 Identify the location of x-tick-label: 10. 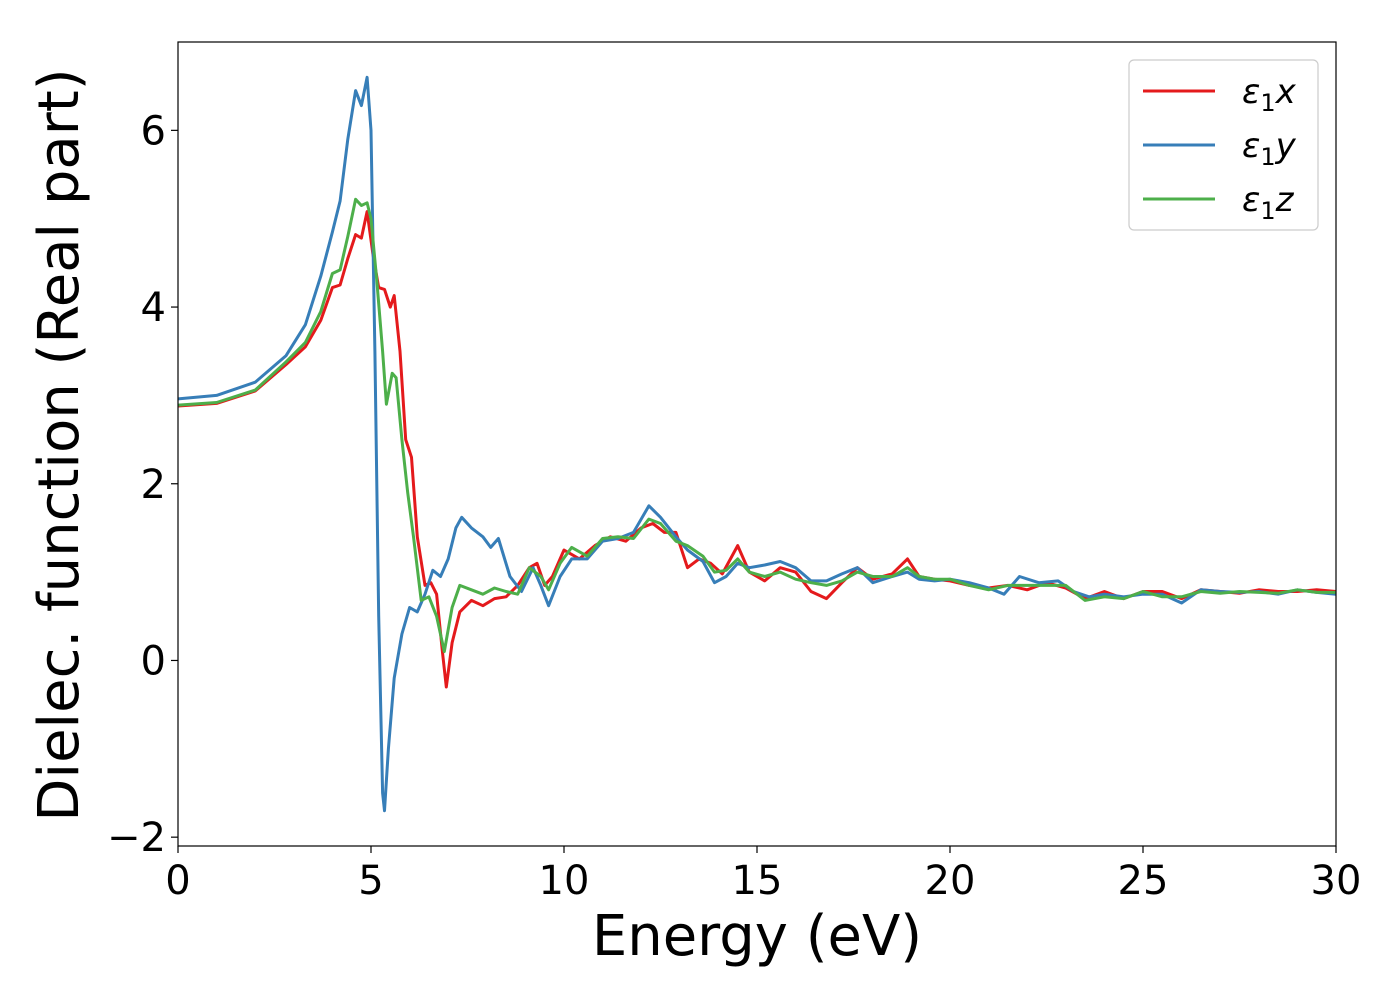
(564, 881).